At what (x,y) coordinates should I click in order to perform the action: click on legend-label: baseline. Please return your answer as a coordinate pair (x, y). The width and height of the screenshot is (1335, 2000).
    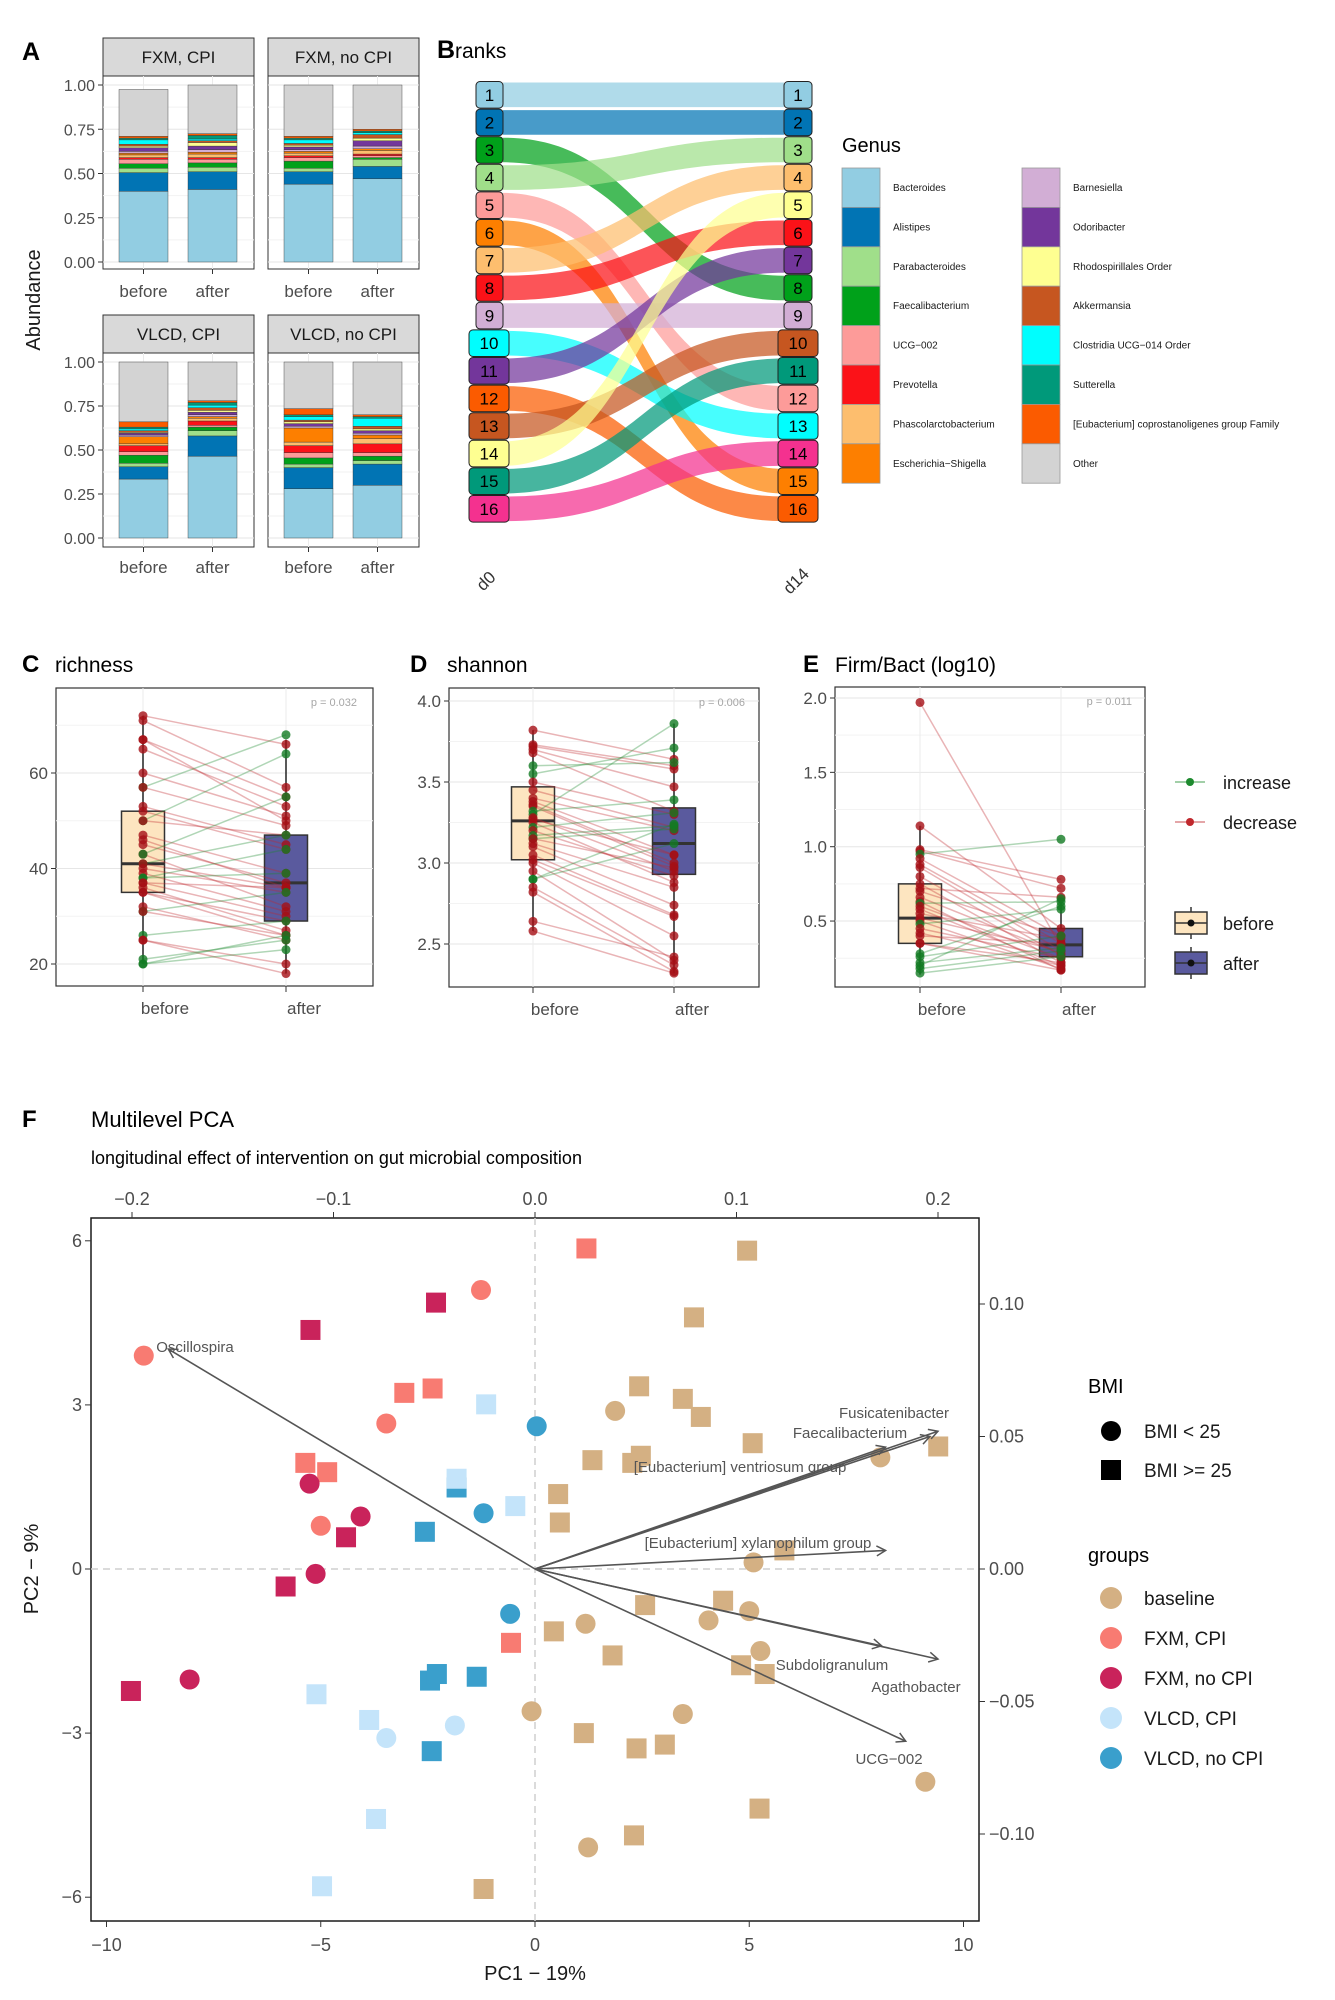
    Looking at the image, I should click on (1179, 1599).